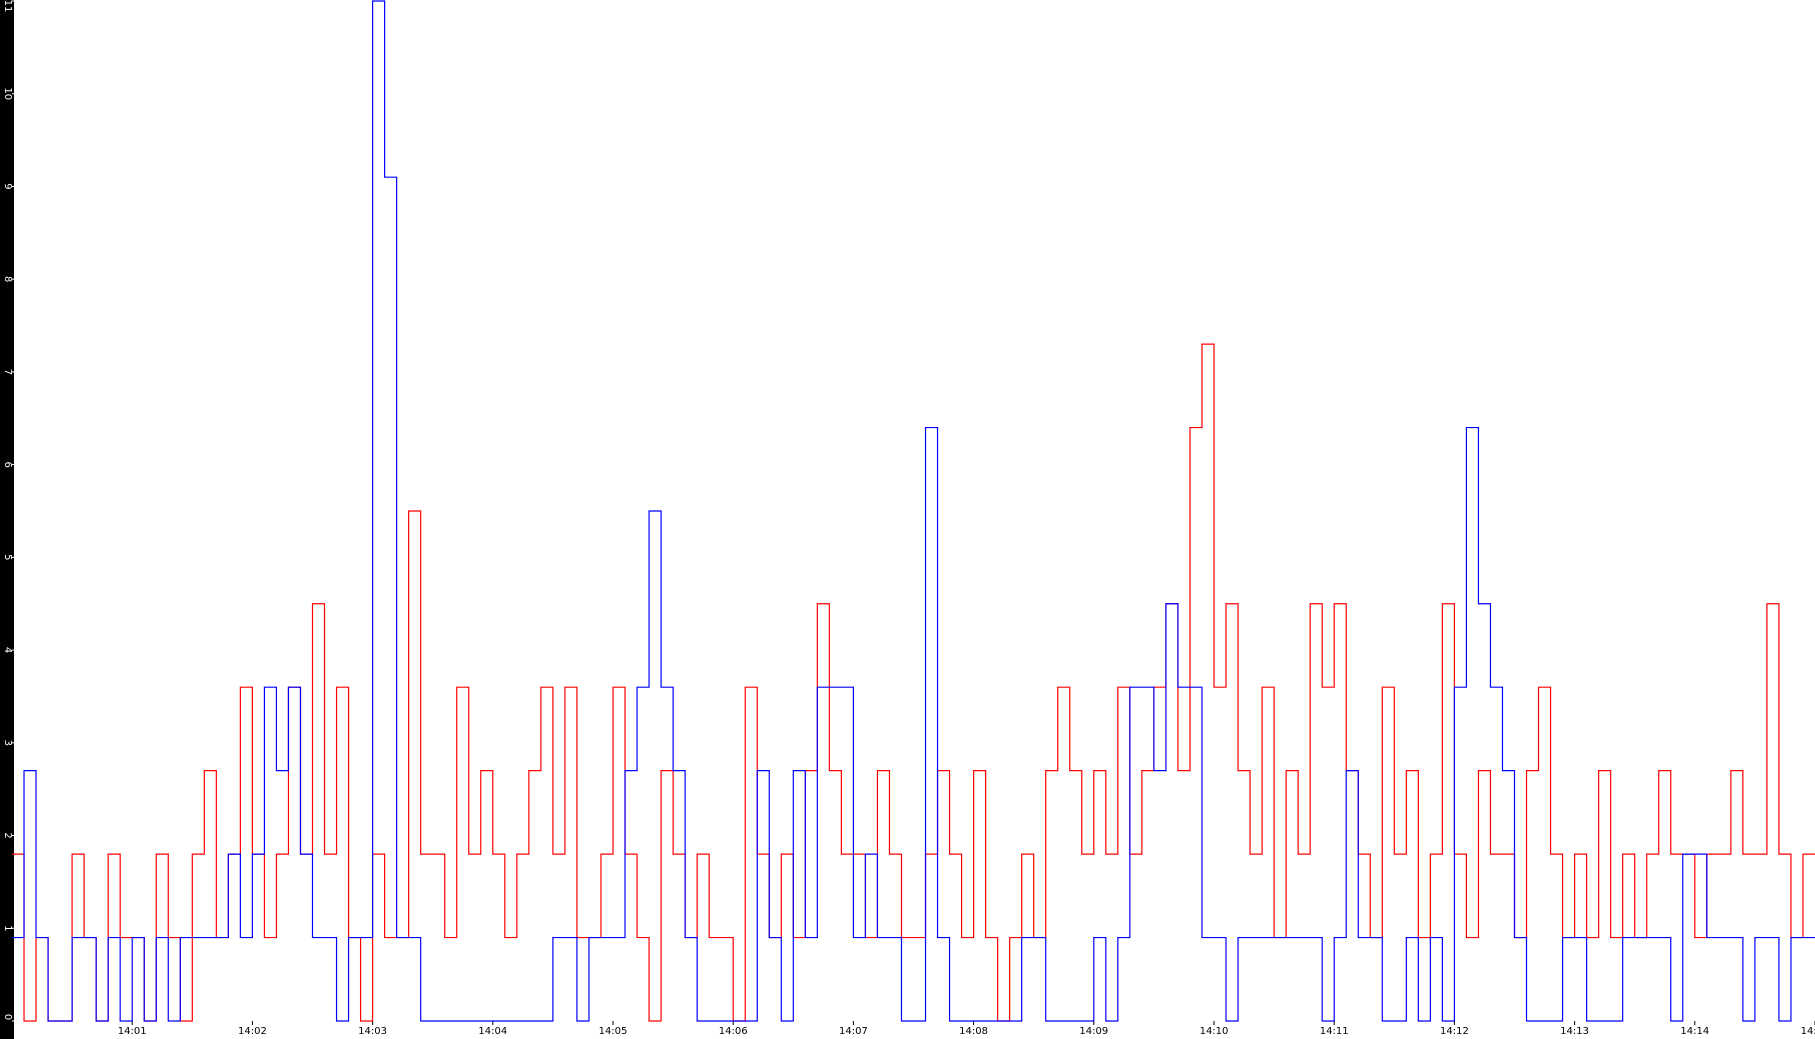 Image resolution: width=1815 pixels, height=1039 pixels. I want to click on y-tick-label: 2, so click(7, 835).